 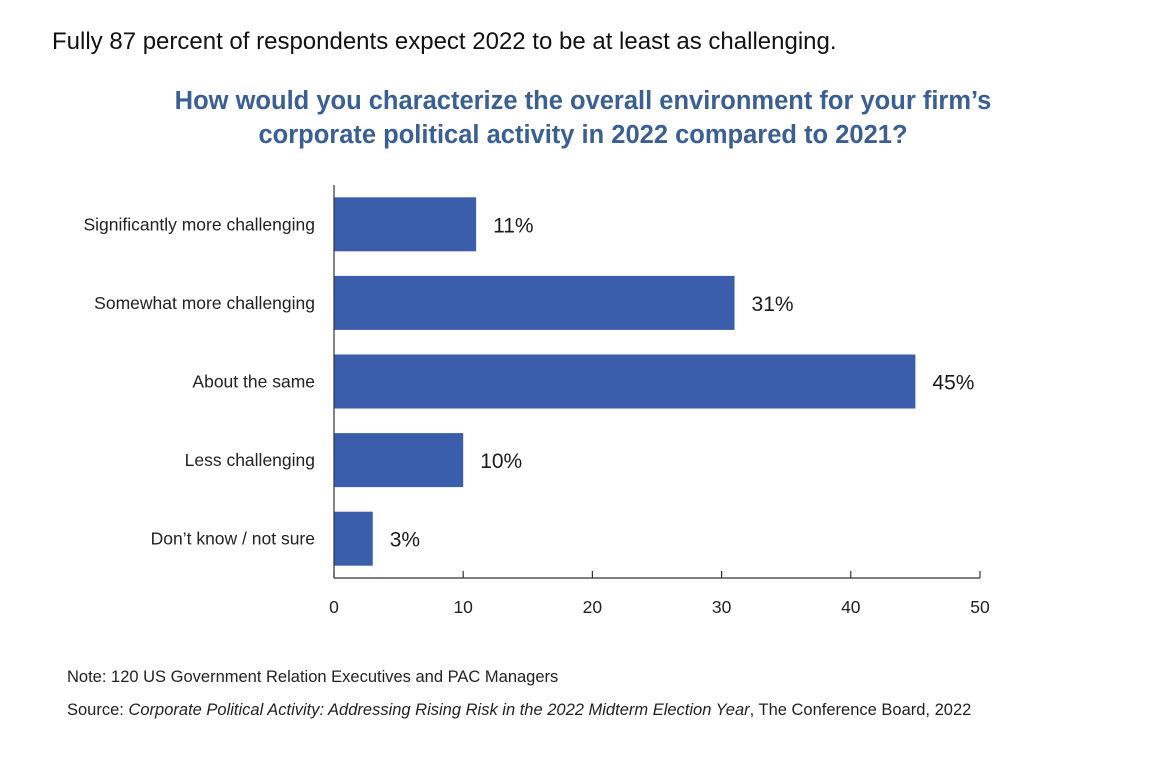 What do you see at coordinates (253, 382) in the screenshot?
I see `category-label: About the same` at bounding box center [253, 382].